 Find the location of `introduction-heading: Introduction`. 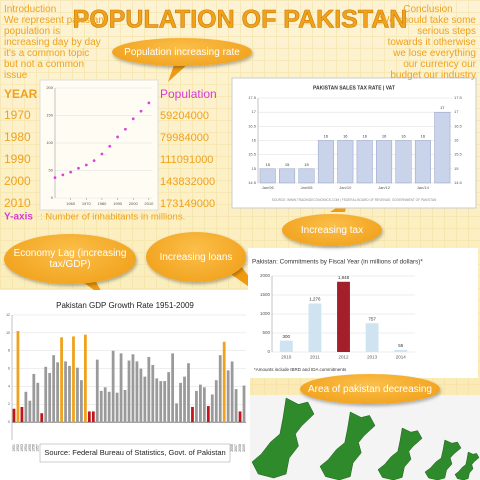

introduction-heading: Introduction is located at coordinates (30, 9).